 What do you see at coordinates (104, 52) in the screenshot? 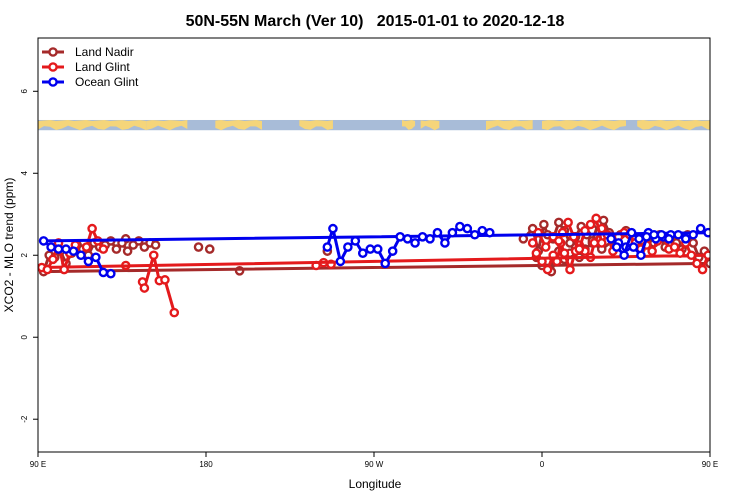
I see `legend-label-land-nadir: Land Nadir` at bounding box center [104, 52].